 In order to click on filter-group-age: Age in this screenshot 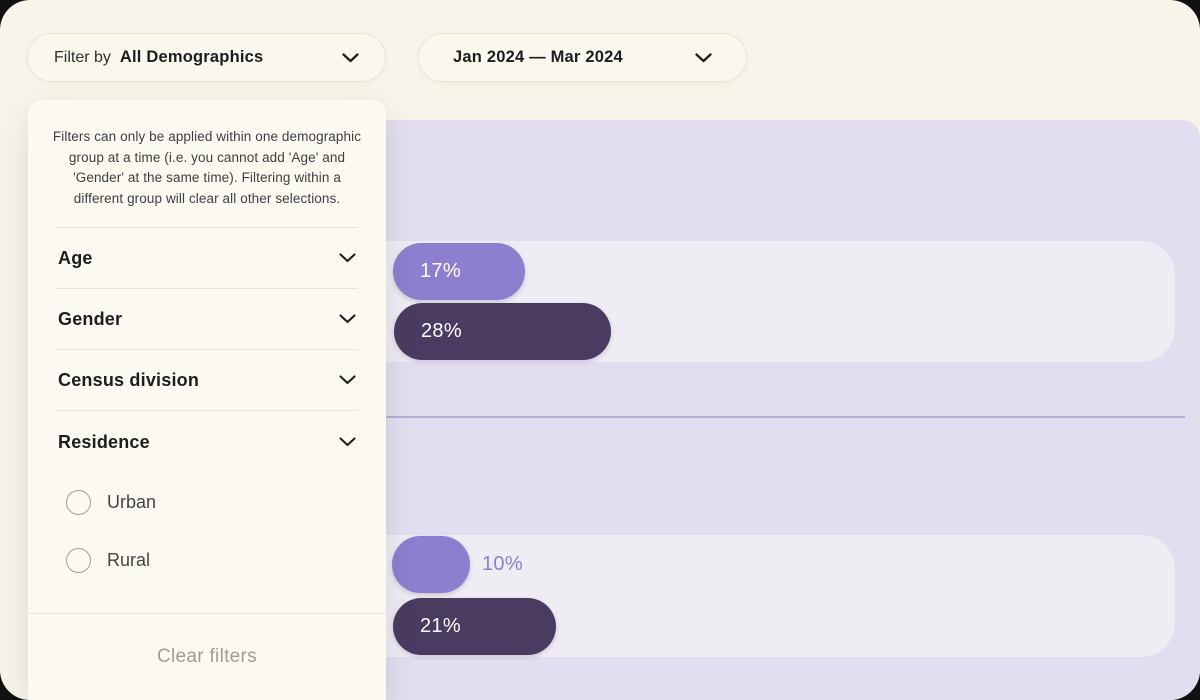, I will do `click(207, 258)`.